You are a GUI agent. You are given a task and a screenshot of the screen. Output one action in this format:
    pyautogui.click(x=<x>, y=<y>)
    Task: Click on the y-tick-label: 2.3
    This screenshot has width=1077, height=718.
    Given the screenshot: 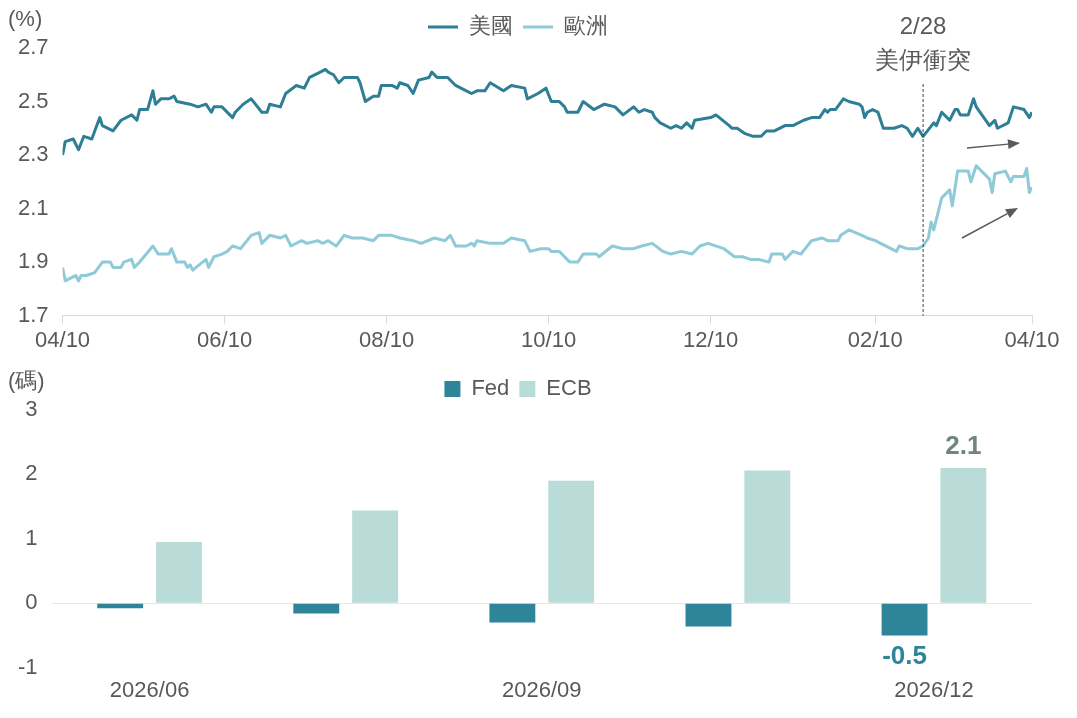 What is the action you would take?
    pyautogui.click(x=33, y=154)
    